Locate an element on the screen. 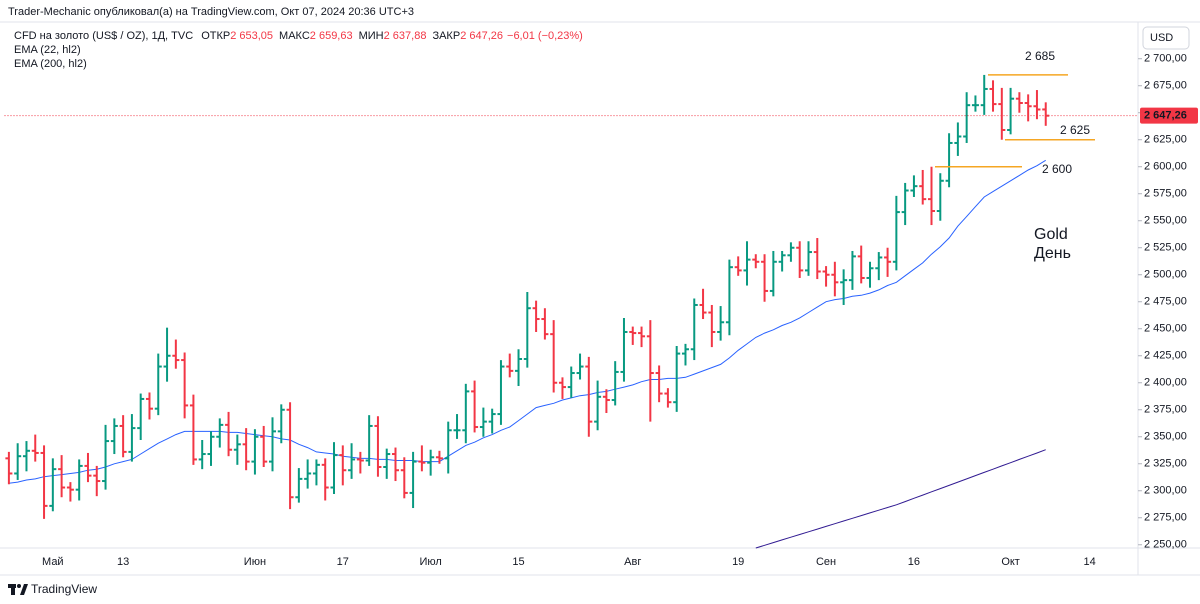 This screenshot has height=604, width=1200. x-tick-label: Май is located at coordinates (53, 562).